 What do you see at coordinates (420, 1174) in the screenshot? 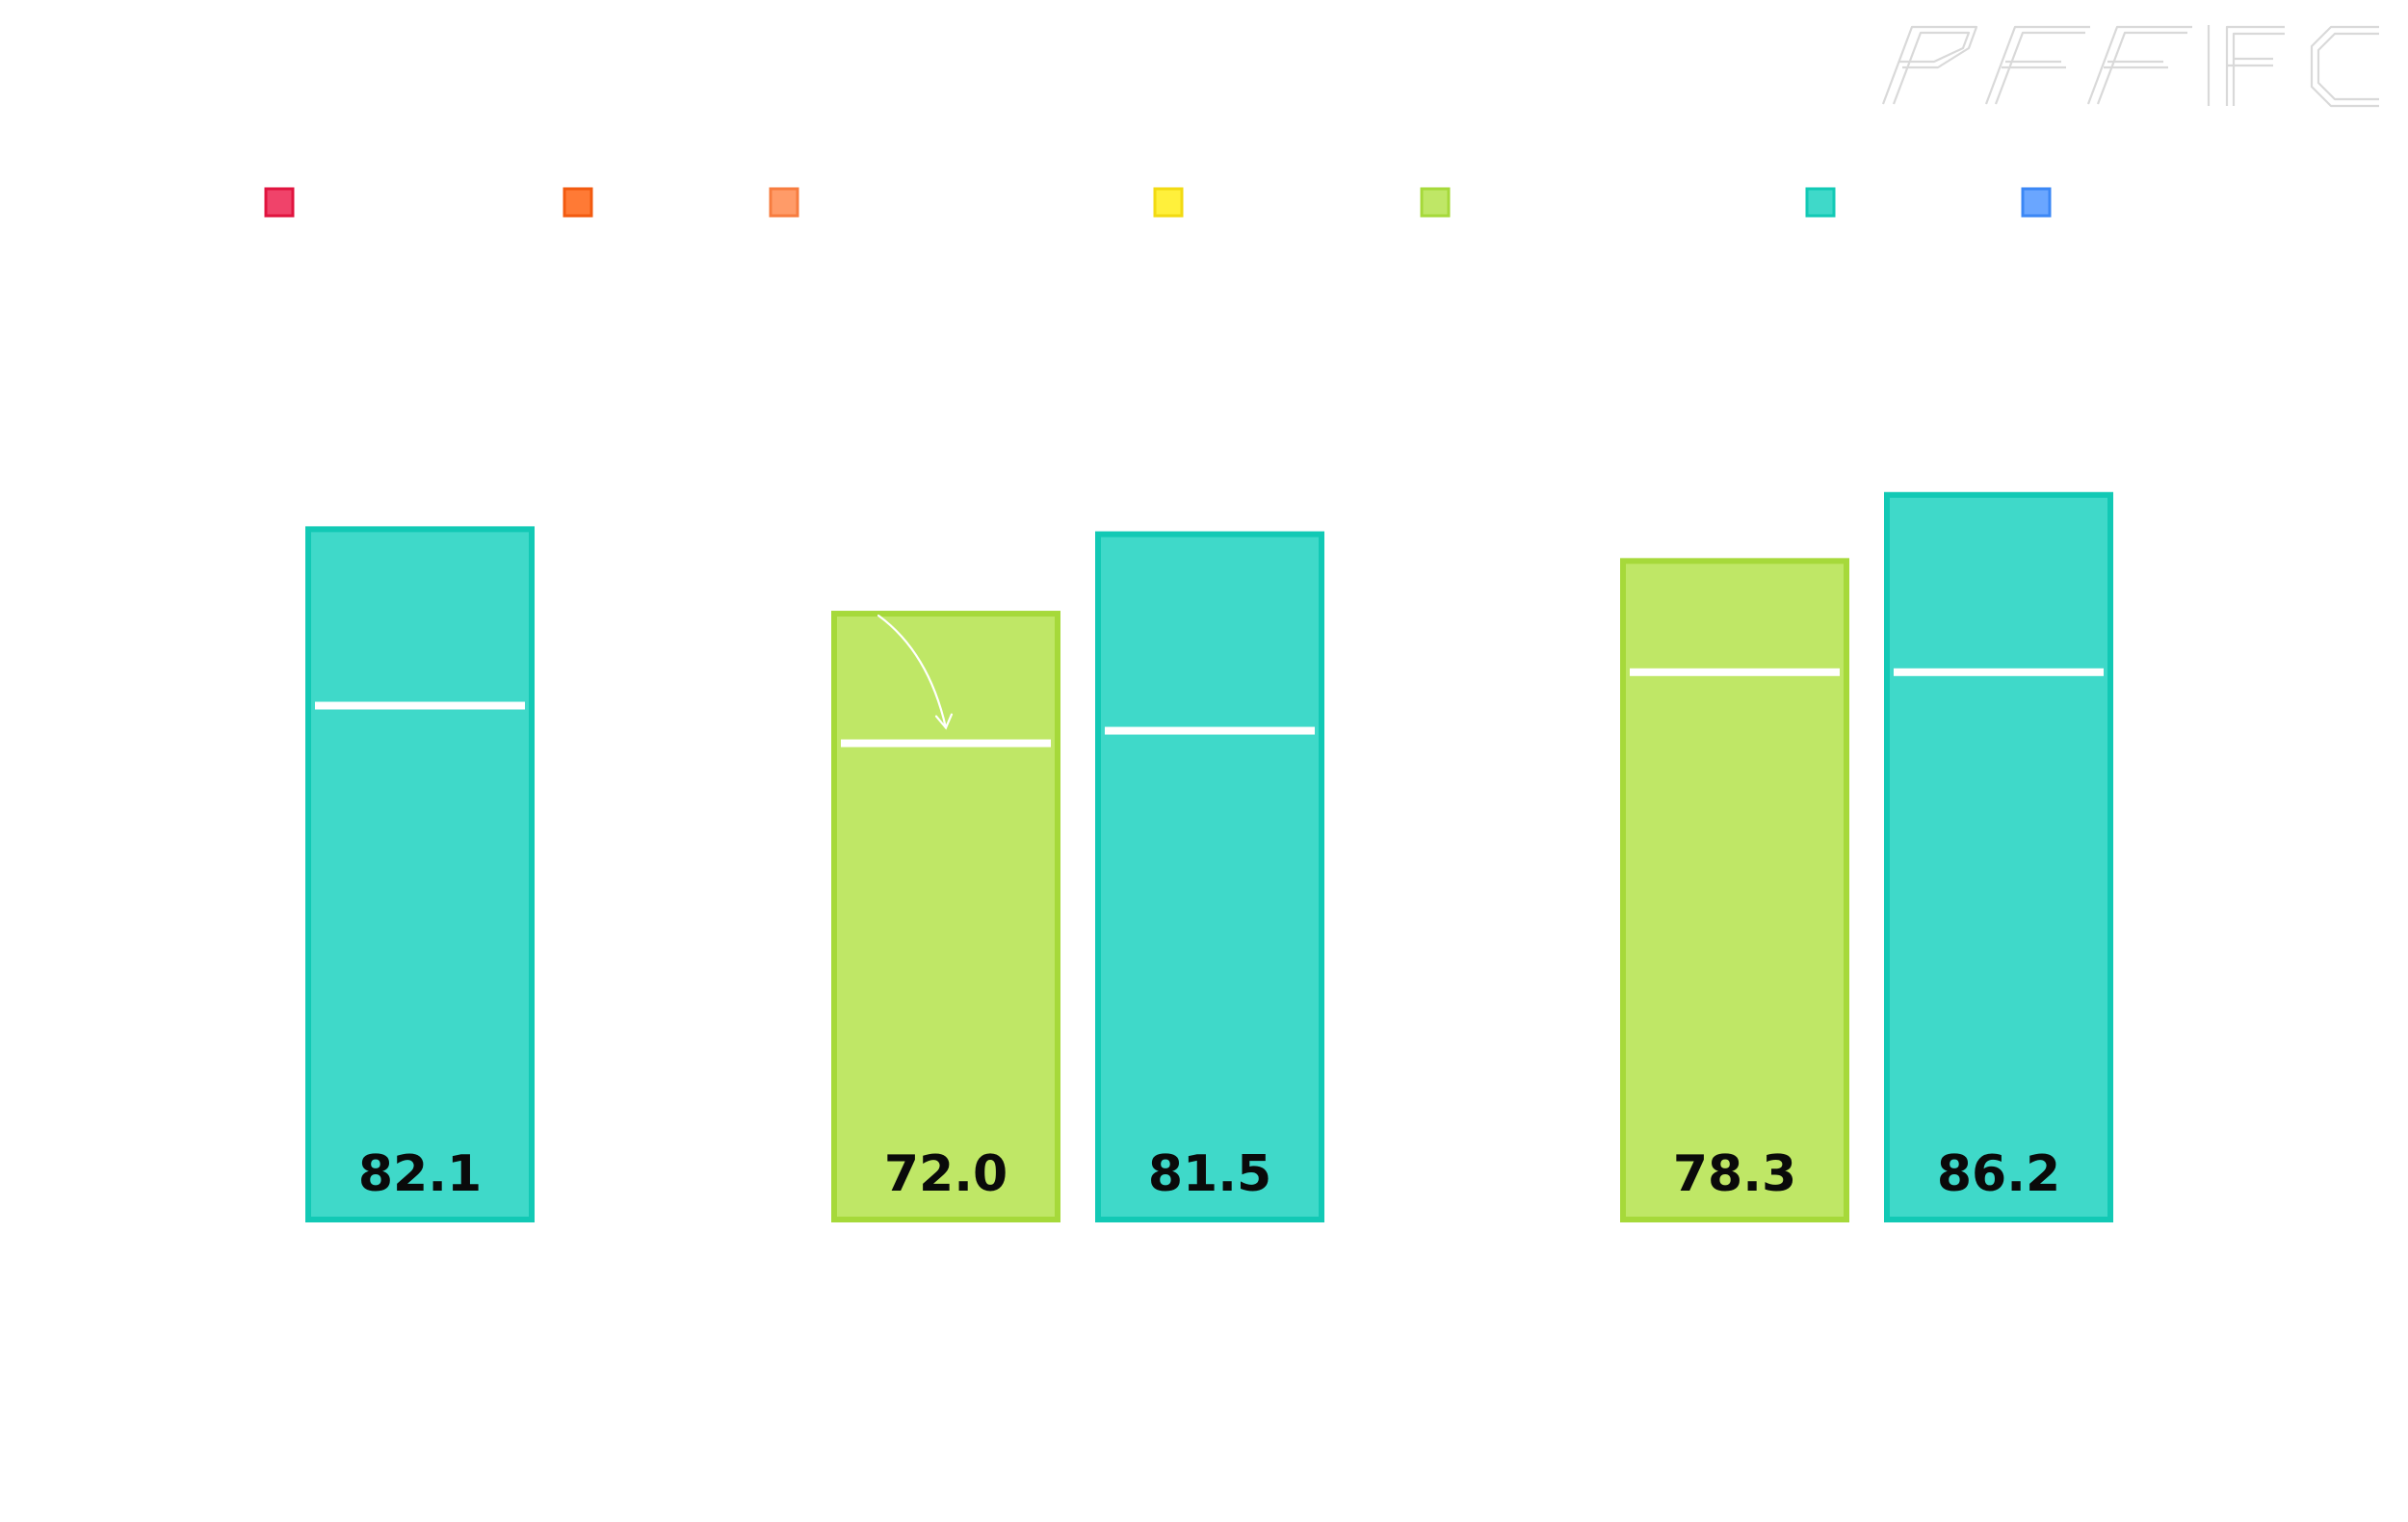
I see `bar-value-label-0: 82.1` at bounding box center [420, 1174].